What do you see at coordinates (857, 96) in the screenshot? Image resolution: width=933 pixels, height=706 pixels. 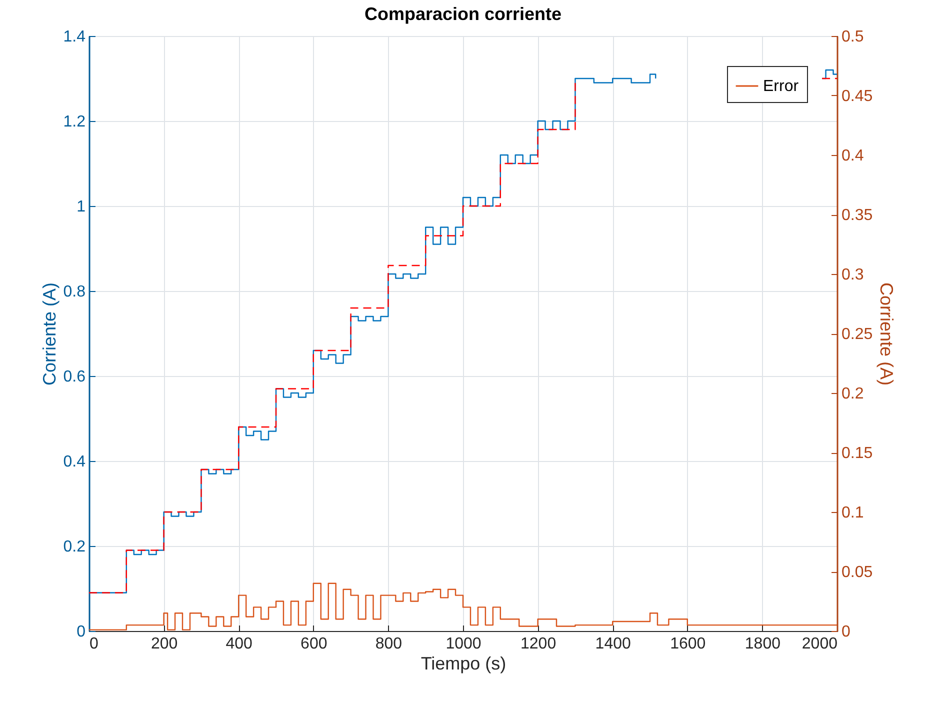 I see `y2-tick-label: 0.45` at bounding box center [857, 96].